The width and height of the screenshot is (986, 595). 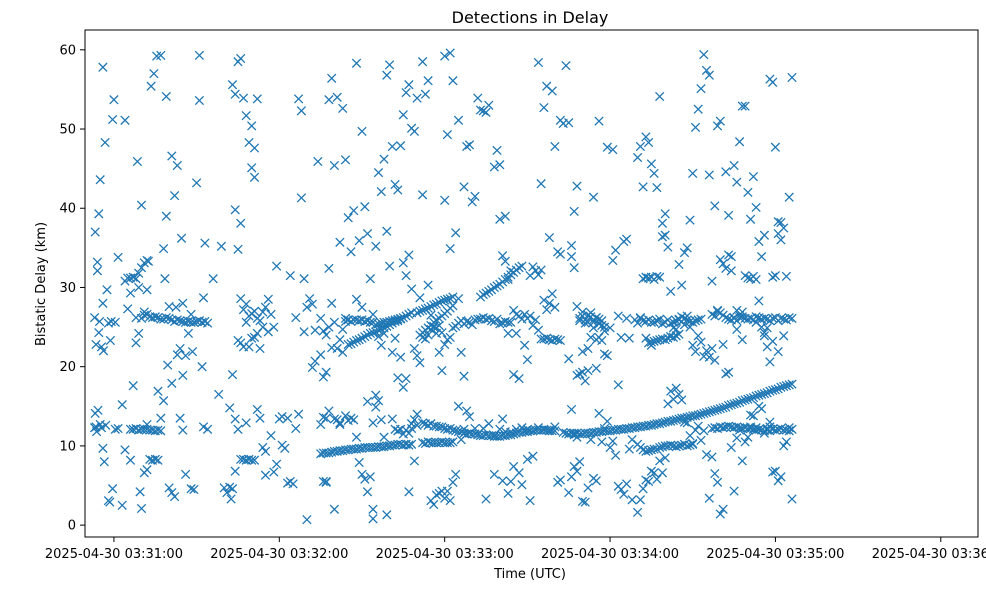 What do you see at coordinates (775, 554) in the screenshot?
I see `x-tick-label: 2025-04-30 03:35:00` at bounding box center [775, 554].